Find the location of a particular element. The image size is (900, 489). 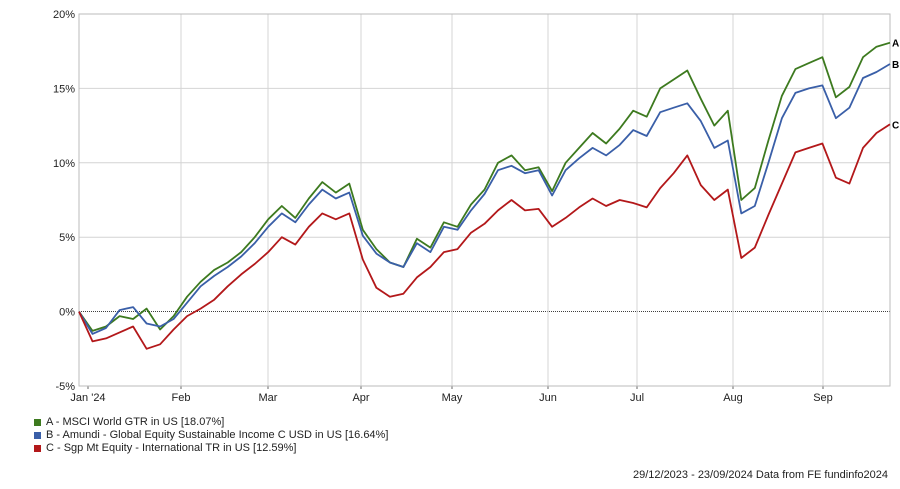

y-tick-label: 15% is located at coordinates (64, 89).